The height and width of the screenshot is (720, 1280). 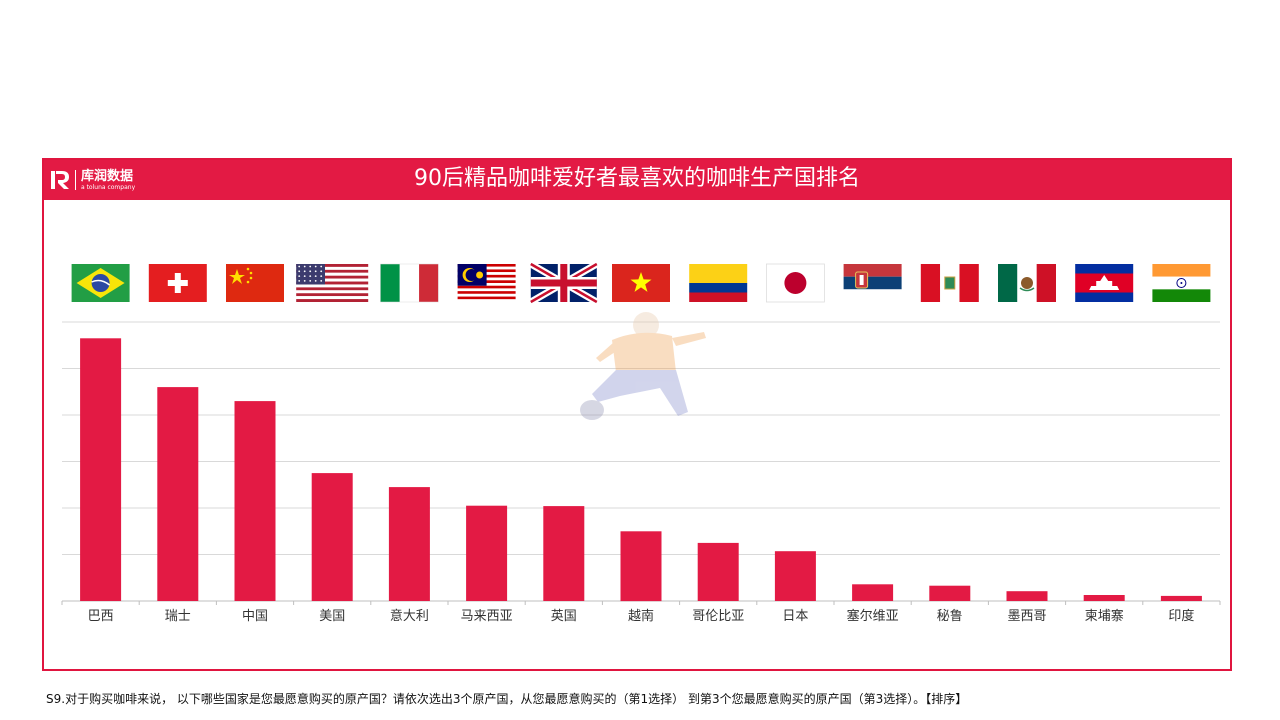 I want to click on colombia-flag-icon, so click(x=718, y=283).